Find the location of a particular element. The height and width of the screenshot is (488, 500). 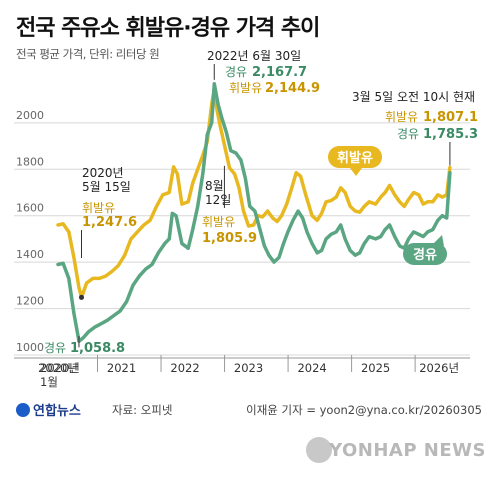

x-tick-label: 2021 is located at coordinates (121, 368).